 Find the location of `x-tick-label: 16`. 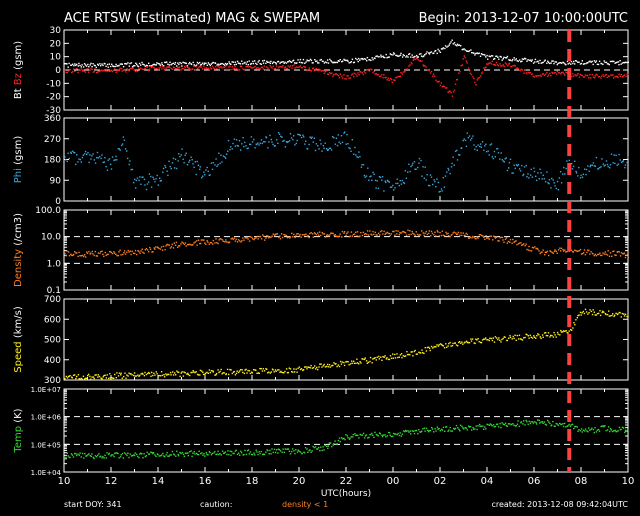

x-tick-label: 16 is located at coordinates (205, 481).